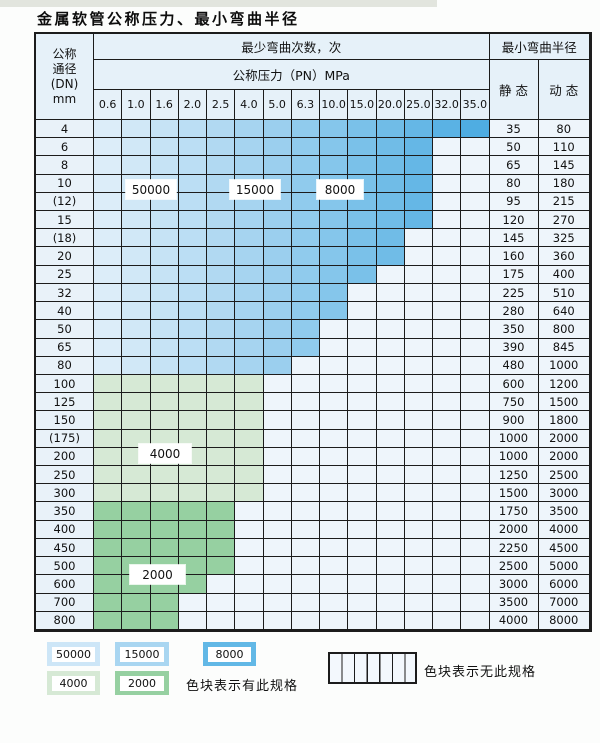  What do you see at coordinates (514, 493) in the screenshot?
I see `static-value-cell: 1500` at bounding box center [514, 493].